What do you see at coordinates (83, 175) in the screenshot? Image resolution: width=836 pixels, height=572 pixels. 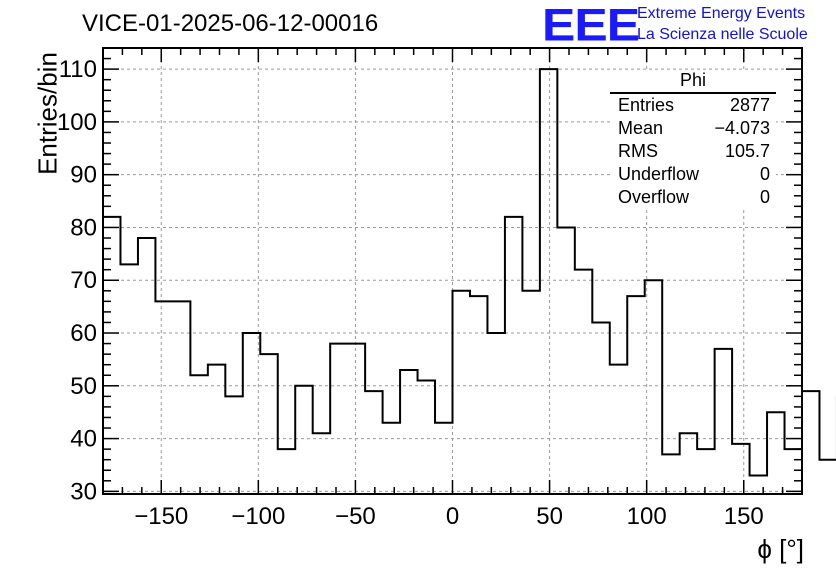 I see `y-tick-label: 90` at bounding box center [83, 175].